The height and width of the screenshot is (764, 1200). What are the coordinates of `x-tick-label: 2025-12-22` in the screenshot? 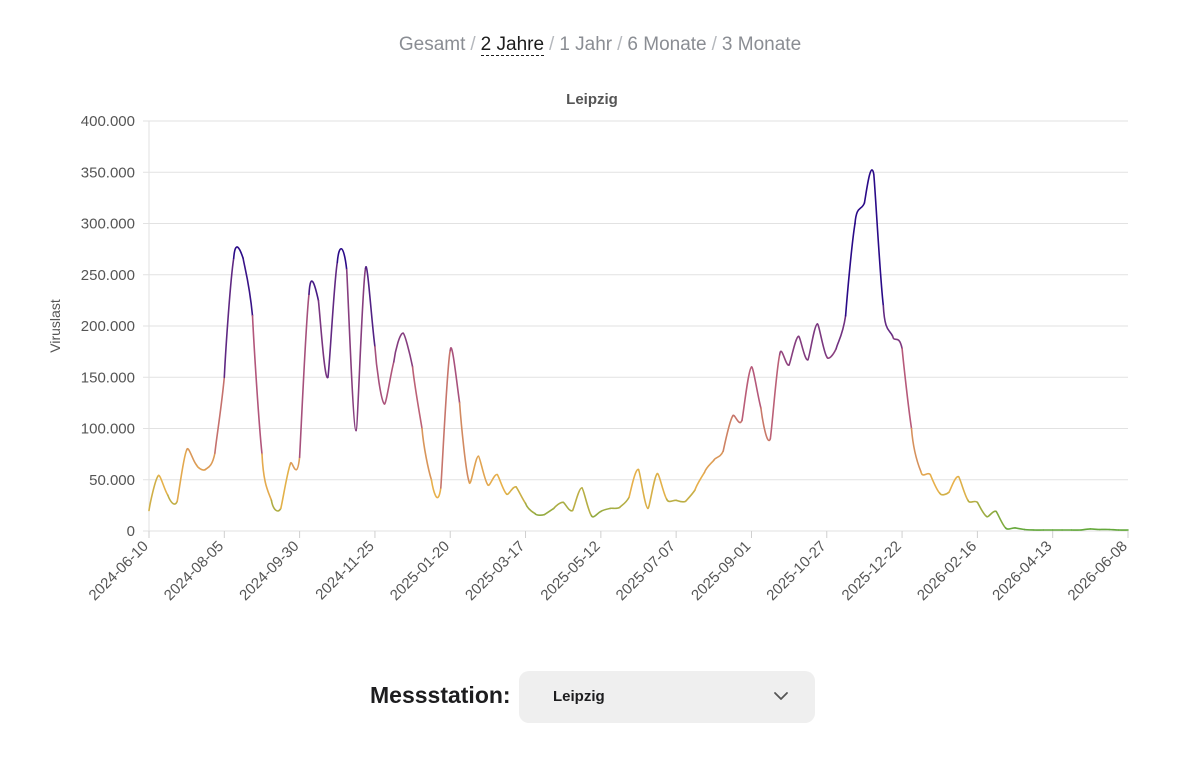 It's located at (872, 571).